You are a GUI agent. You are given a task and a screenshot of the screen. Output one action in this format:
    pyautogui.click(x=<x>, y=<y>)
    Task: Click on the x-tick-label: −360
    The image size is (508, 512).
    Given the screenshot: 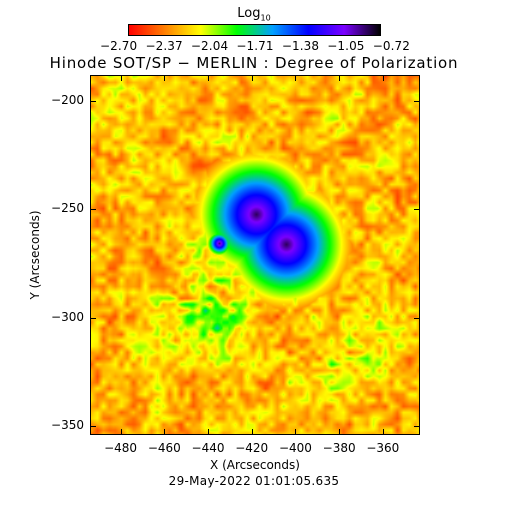 What is the action you would take?
    pyautogui.click(x=383, y=448)
    